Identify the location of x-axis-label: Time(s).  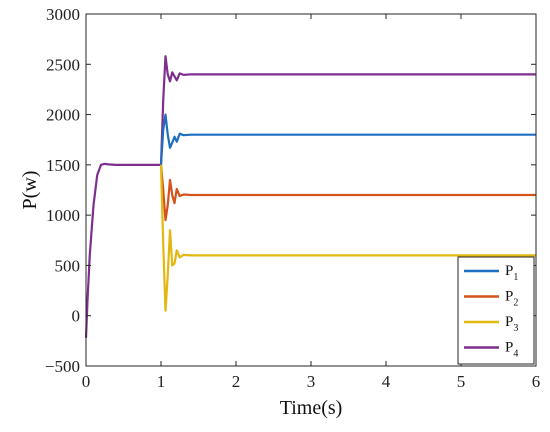
(311, 408).